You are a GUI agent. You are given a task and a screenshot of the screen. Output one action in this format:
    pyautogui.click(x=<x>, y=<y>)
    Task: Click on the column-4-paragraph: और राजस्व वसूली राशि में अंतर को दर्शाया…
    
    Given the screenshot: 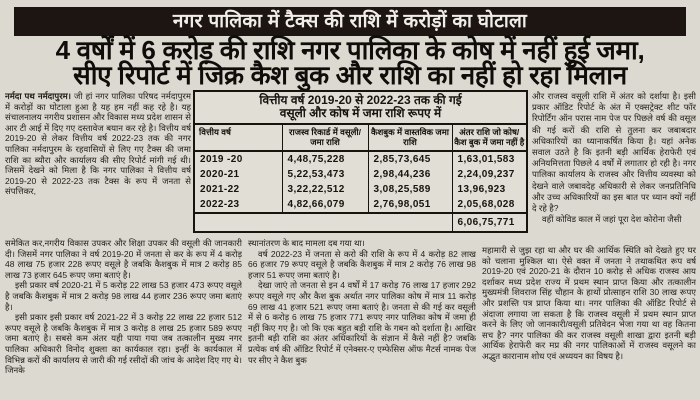 What is the action you would take?
    pyautogui.click(x=614, y=152)
    